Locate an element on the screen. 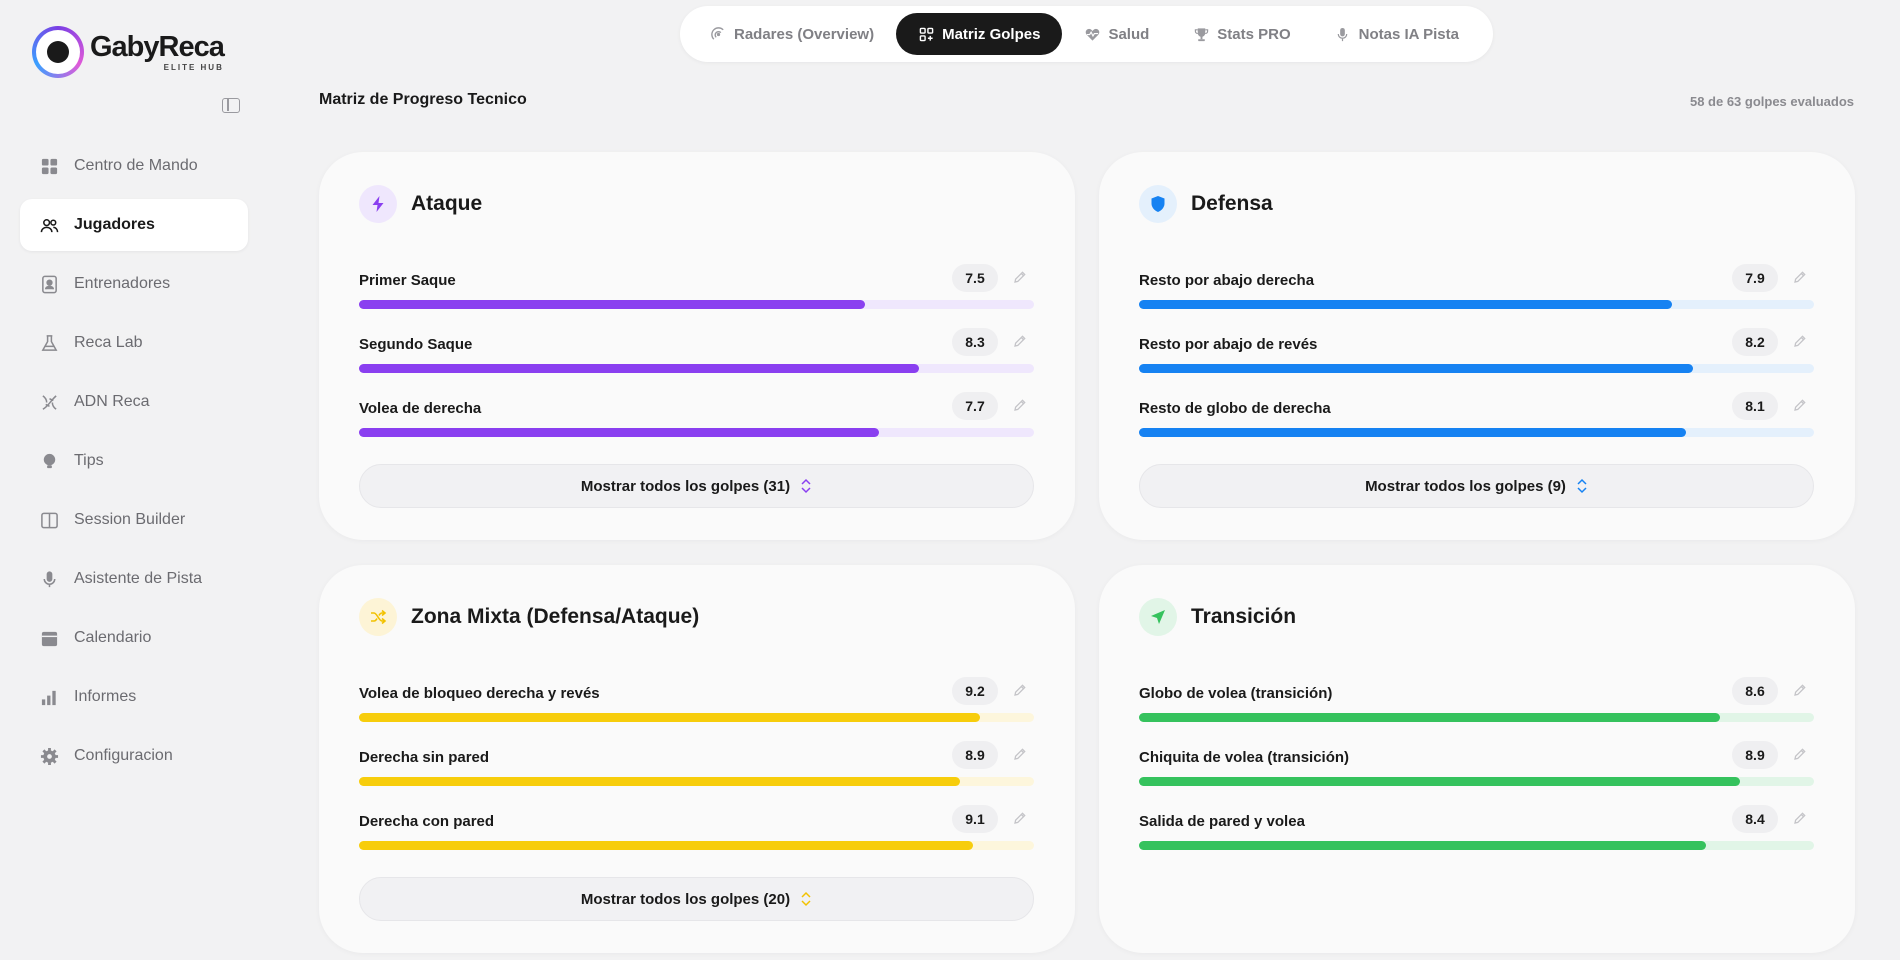 This screenshot has height=960, width=1900. sidebar-item-jugadores: Jugadores is located at coordinates (134, 225).